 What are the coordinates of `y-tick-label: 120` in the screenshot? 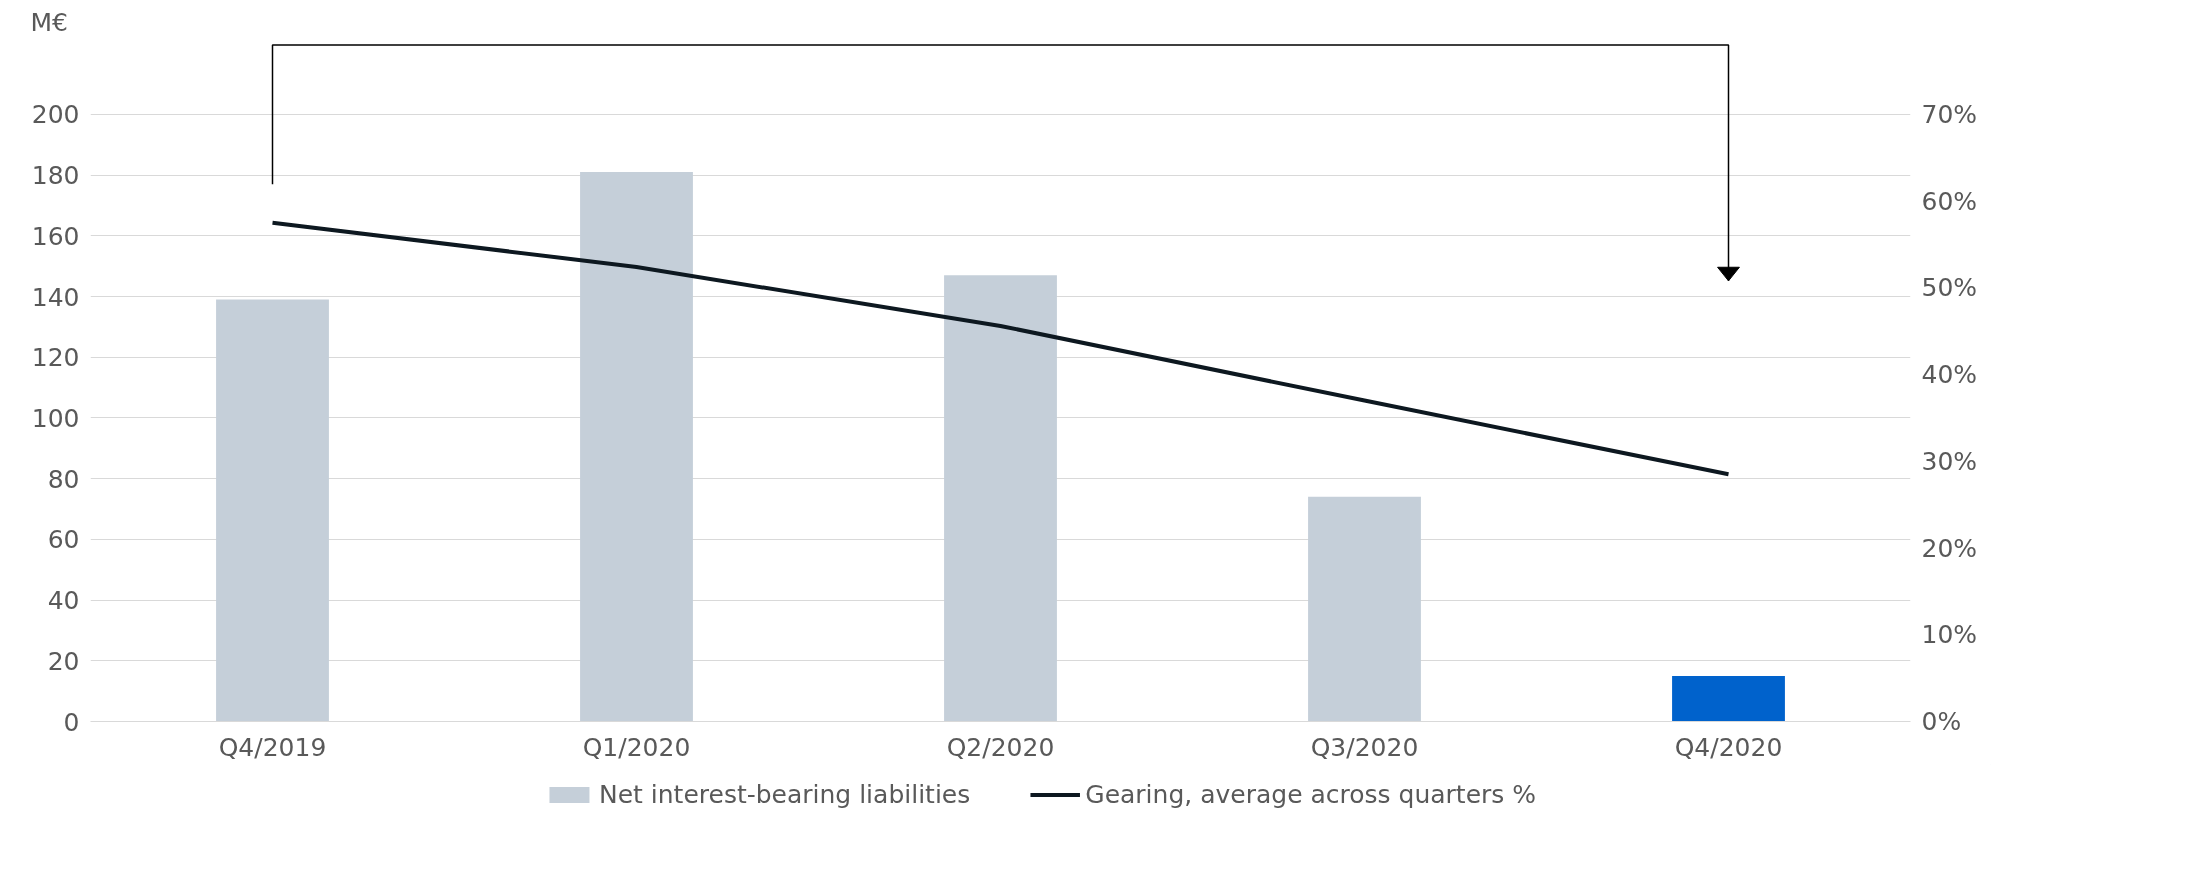 It's located at (55, 358).